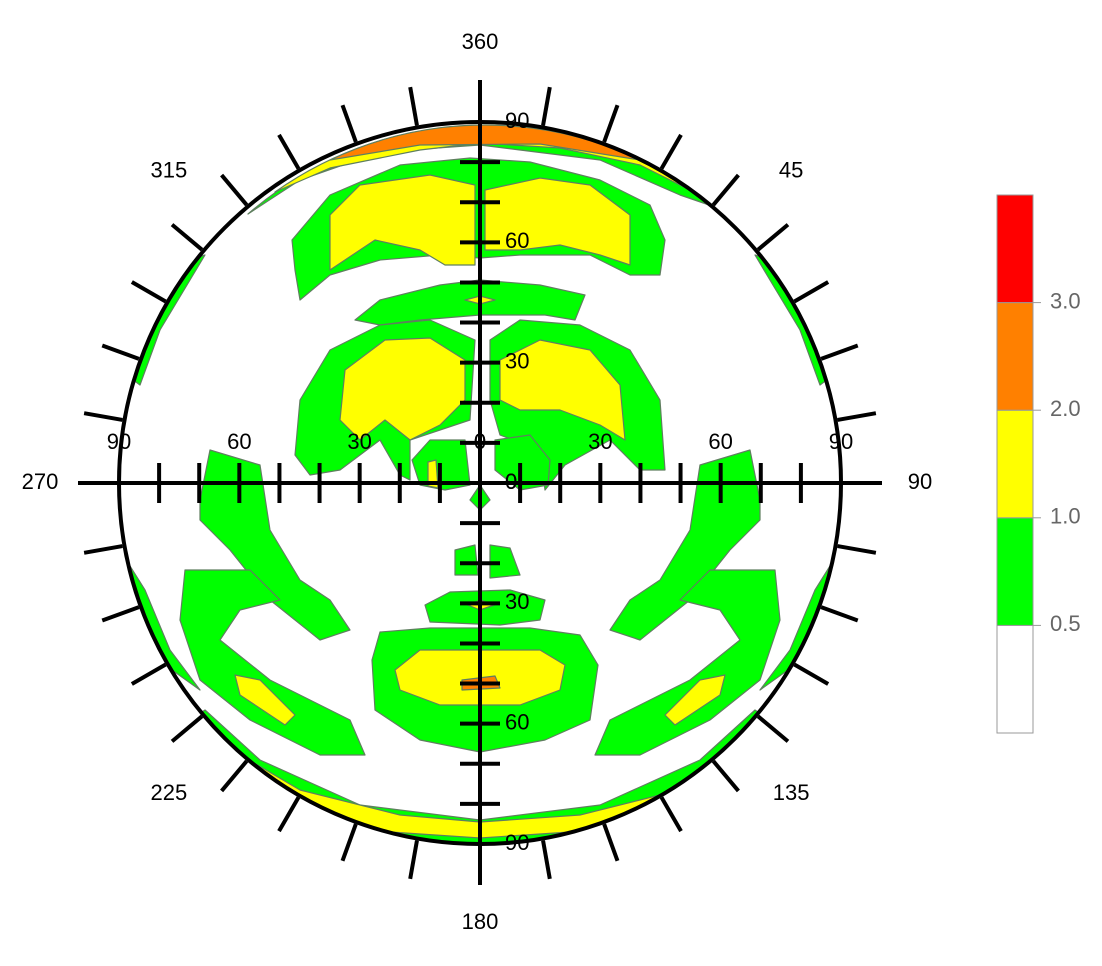 Image resolution: width=1102 pixels, height=966 pixels. What do you see at coordinates (920, 481) in the screenshot?
I see `azimuth-label: 90` at bounding box center [920, 481].